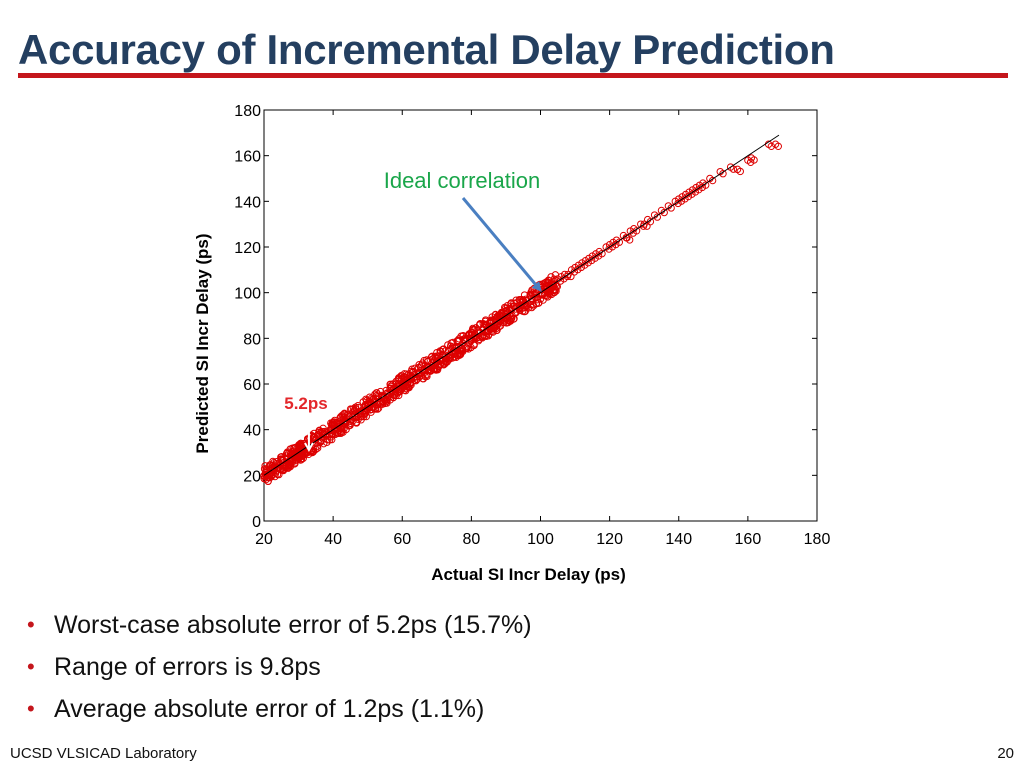 Image resolution: width=1024 pixels, height=768 pixels. Describe the element at coordinates (501, 244) in the screenshot. I see `ideal-correlation-arrow` at that location.